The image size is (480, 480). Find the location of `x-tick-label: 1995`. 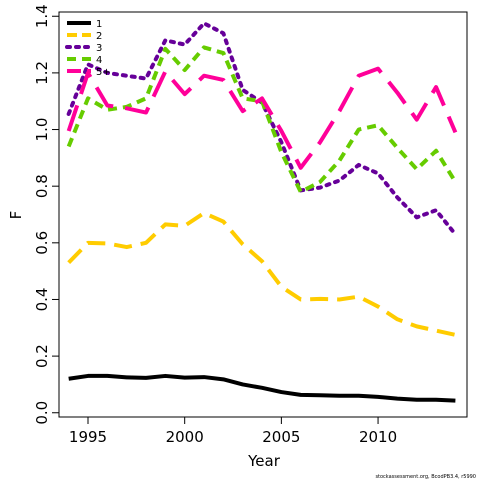

x-tick-label: 1995 is located at coordinates (88, 437).